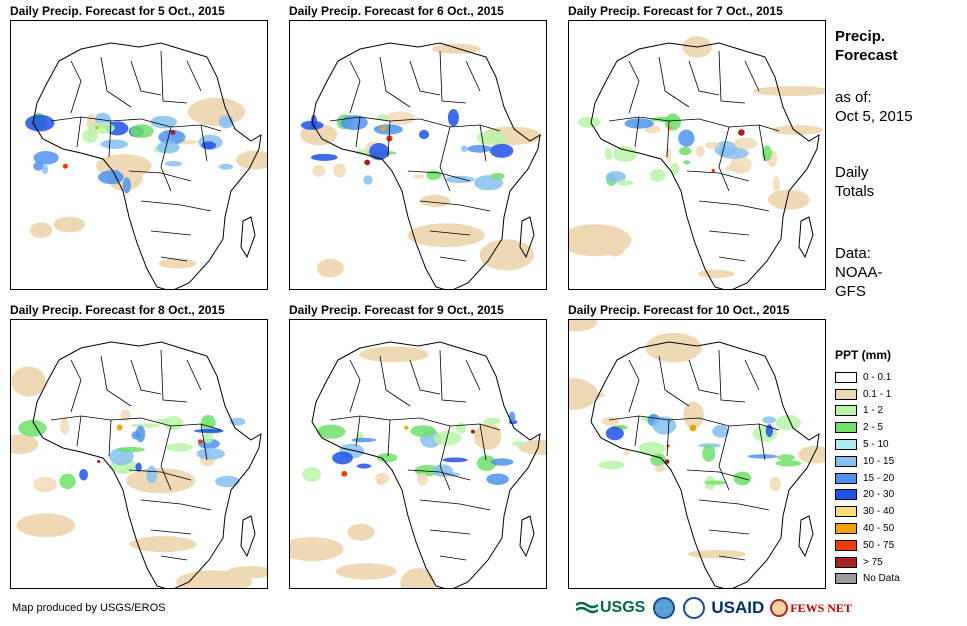  Describe the element at coordinates (852, 172) in the screenshot. I see `daily-line1: Daily` at that location.